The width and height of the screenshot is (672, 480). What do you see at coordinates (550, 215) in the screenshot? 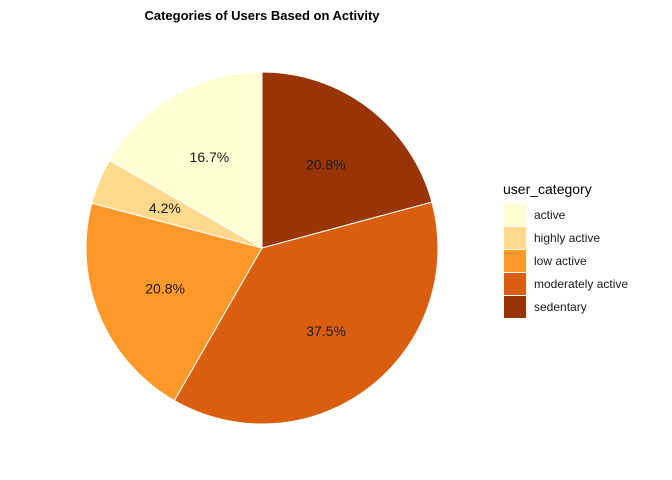
I see `legend-label-active: active` at bounding box center [550, 215].